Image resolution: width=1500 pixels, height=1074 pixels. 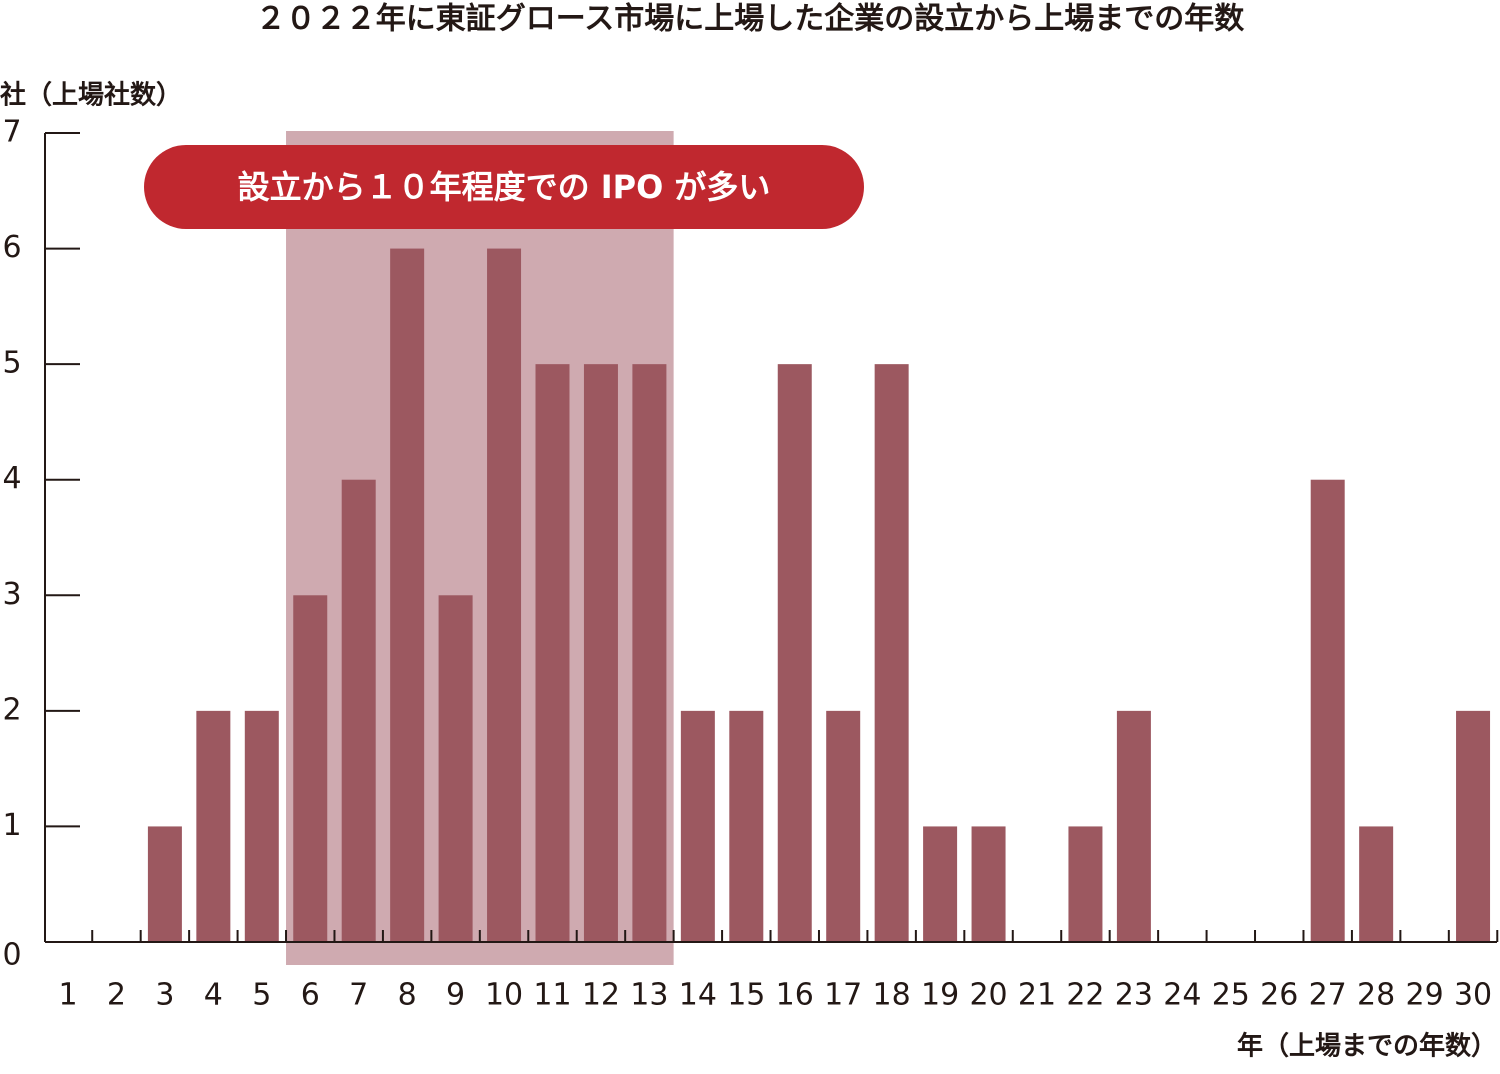 I want to click on x-tick-label: 22, so click(x=1085, y=995).